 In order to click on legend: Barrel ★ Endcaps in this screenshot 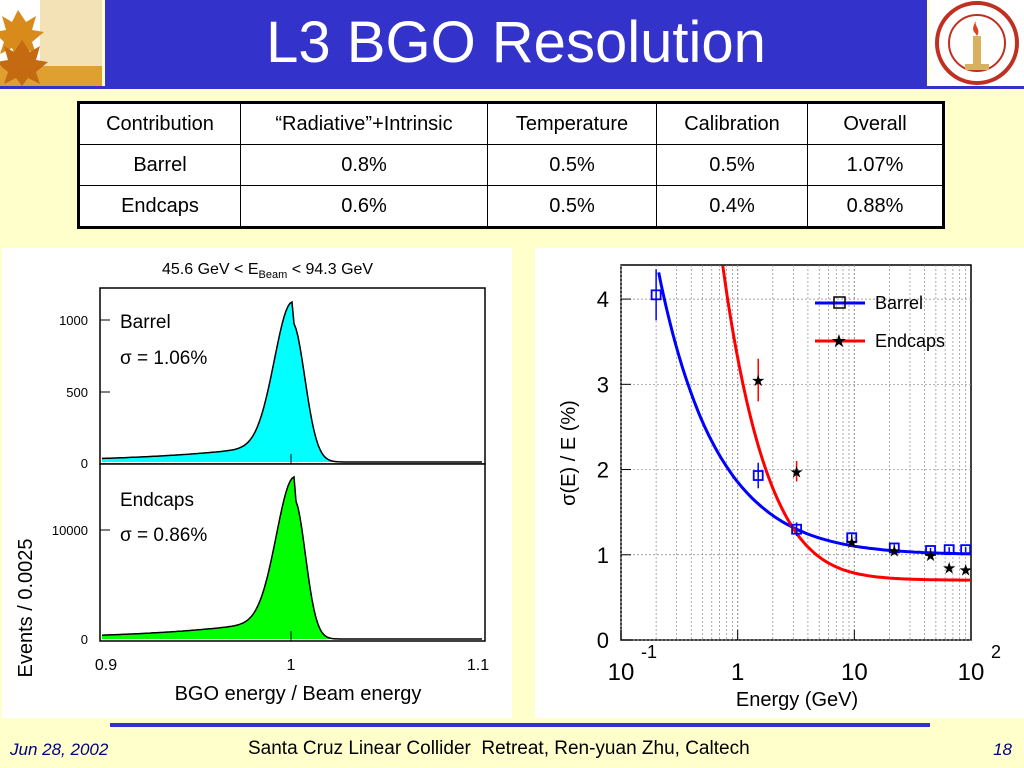, I will do `click(880, 322)`.